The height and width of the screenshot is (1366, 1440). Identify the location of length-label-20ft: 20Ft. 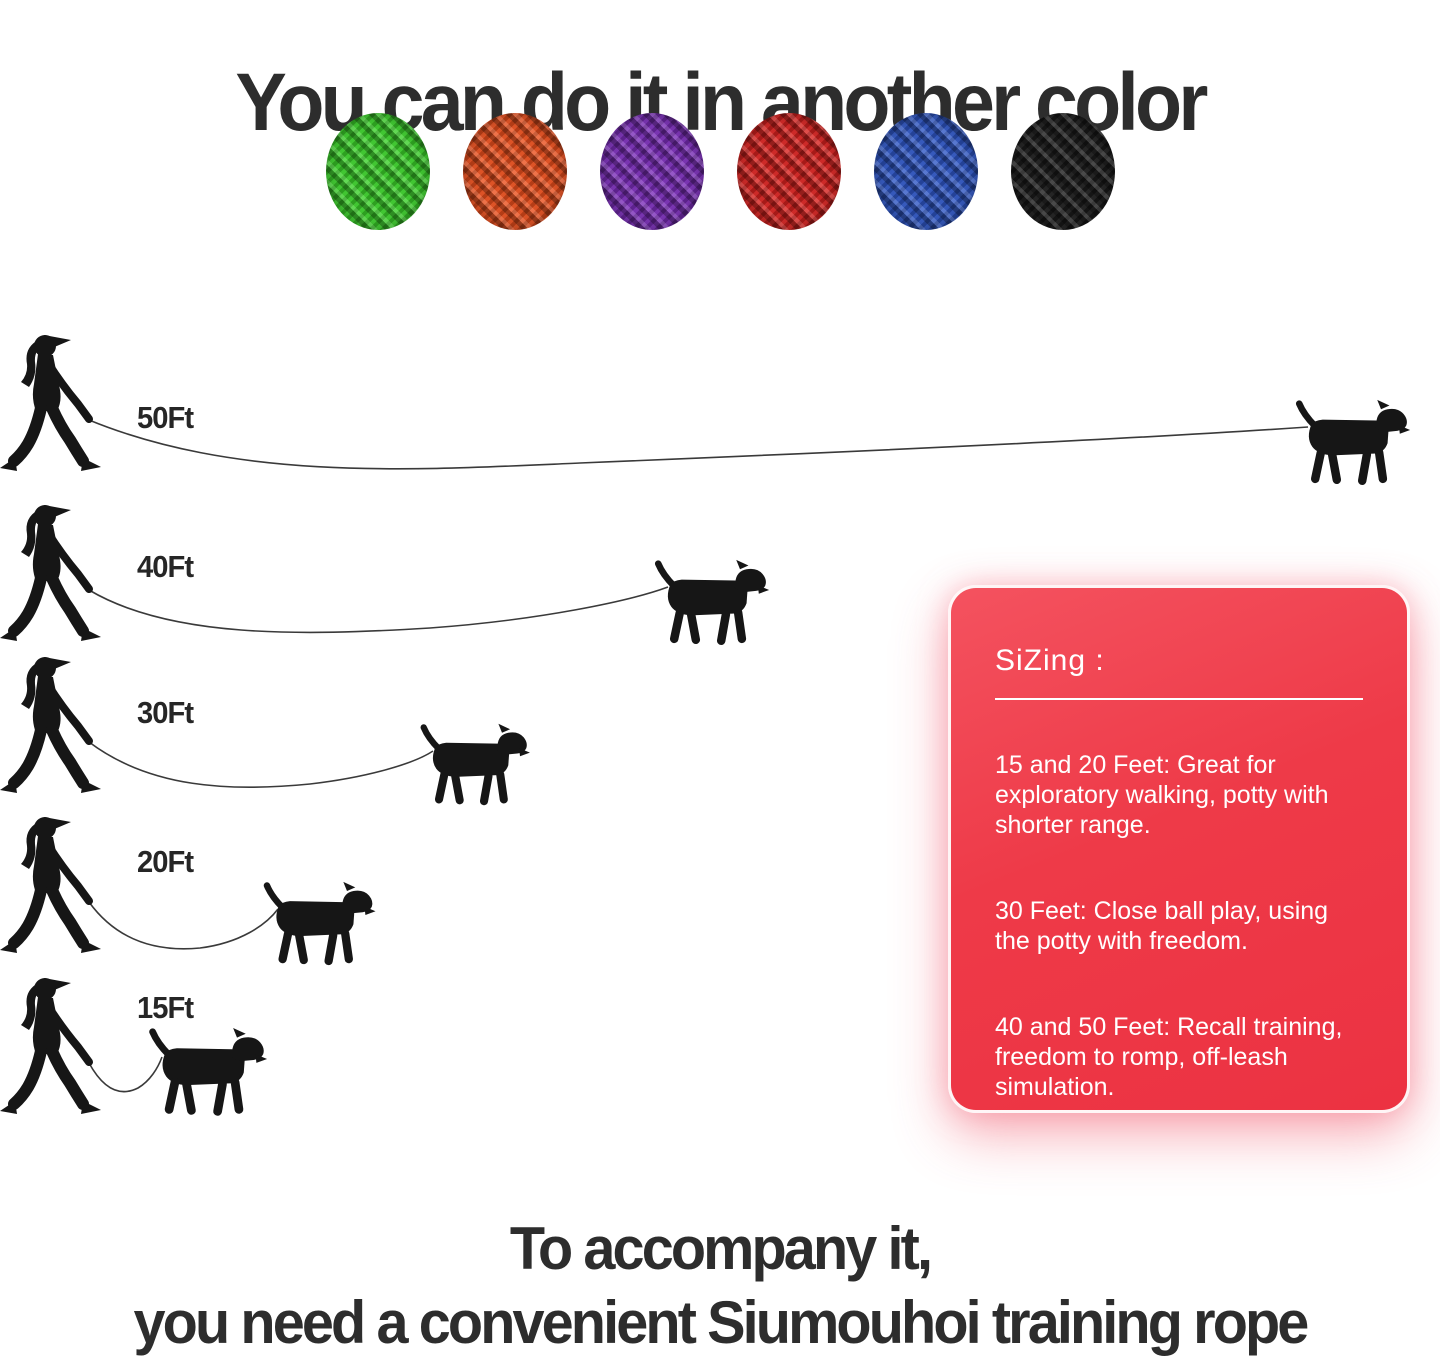
(165, 861).